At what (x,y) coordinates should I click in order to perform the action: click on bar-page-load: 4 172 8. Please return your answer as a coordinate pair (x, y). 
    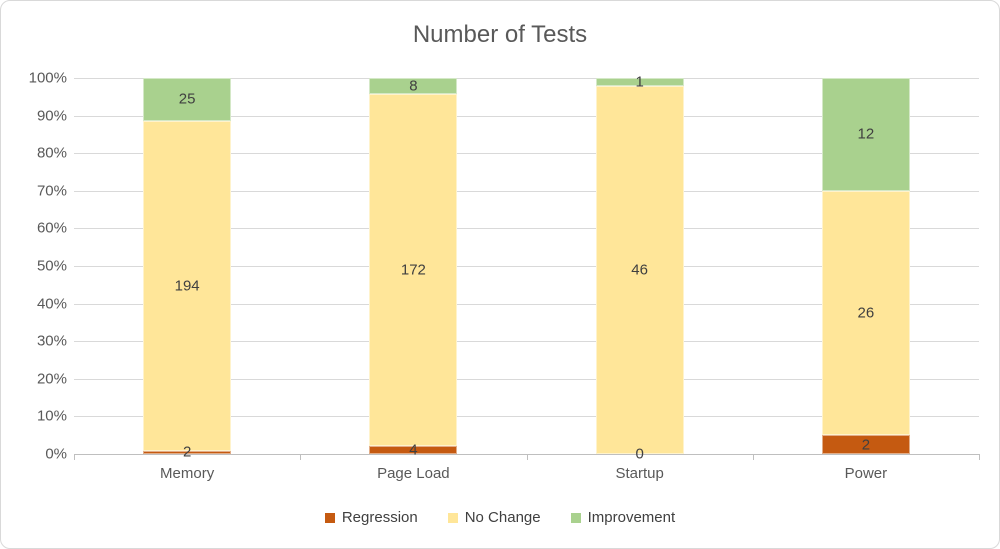
    Looking at the image, I should click on (413, 267).